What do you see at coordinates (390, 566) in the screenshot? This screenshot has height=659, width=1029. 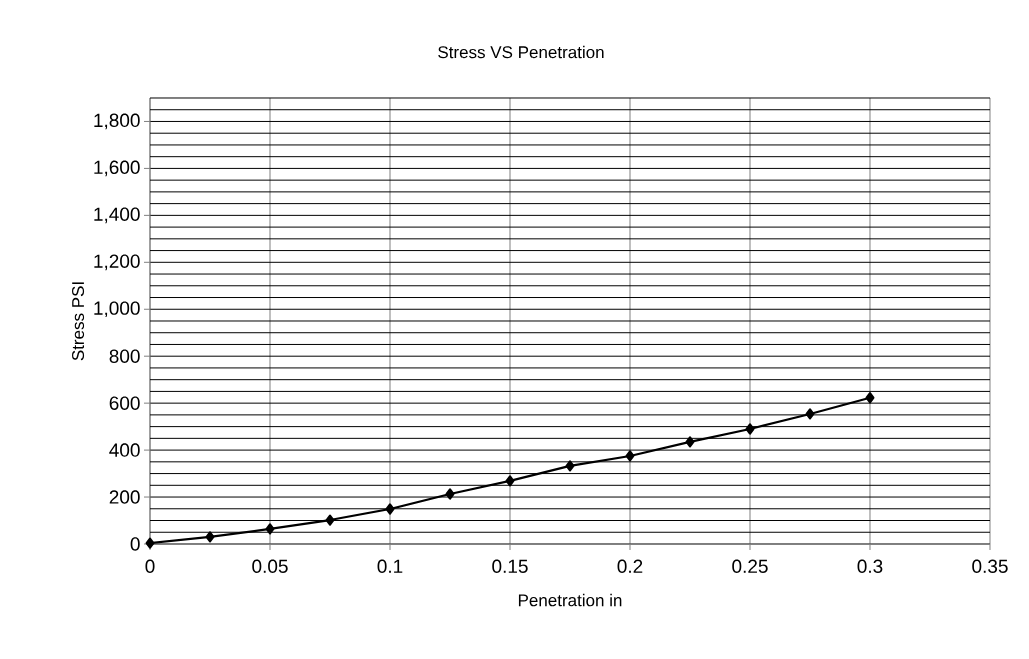 I see `x-tick-label: 0.1` at bounding box center [390, 566].